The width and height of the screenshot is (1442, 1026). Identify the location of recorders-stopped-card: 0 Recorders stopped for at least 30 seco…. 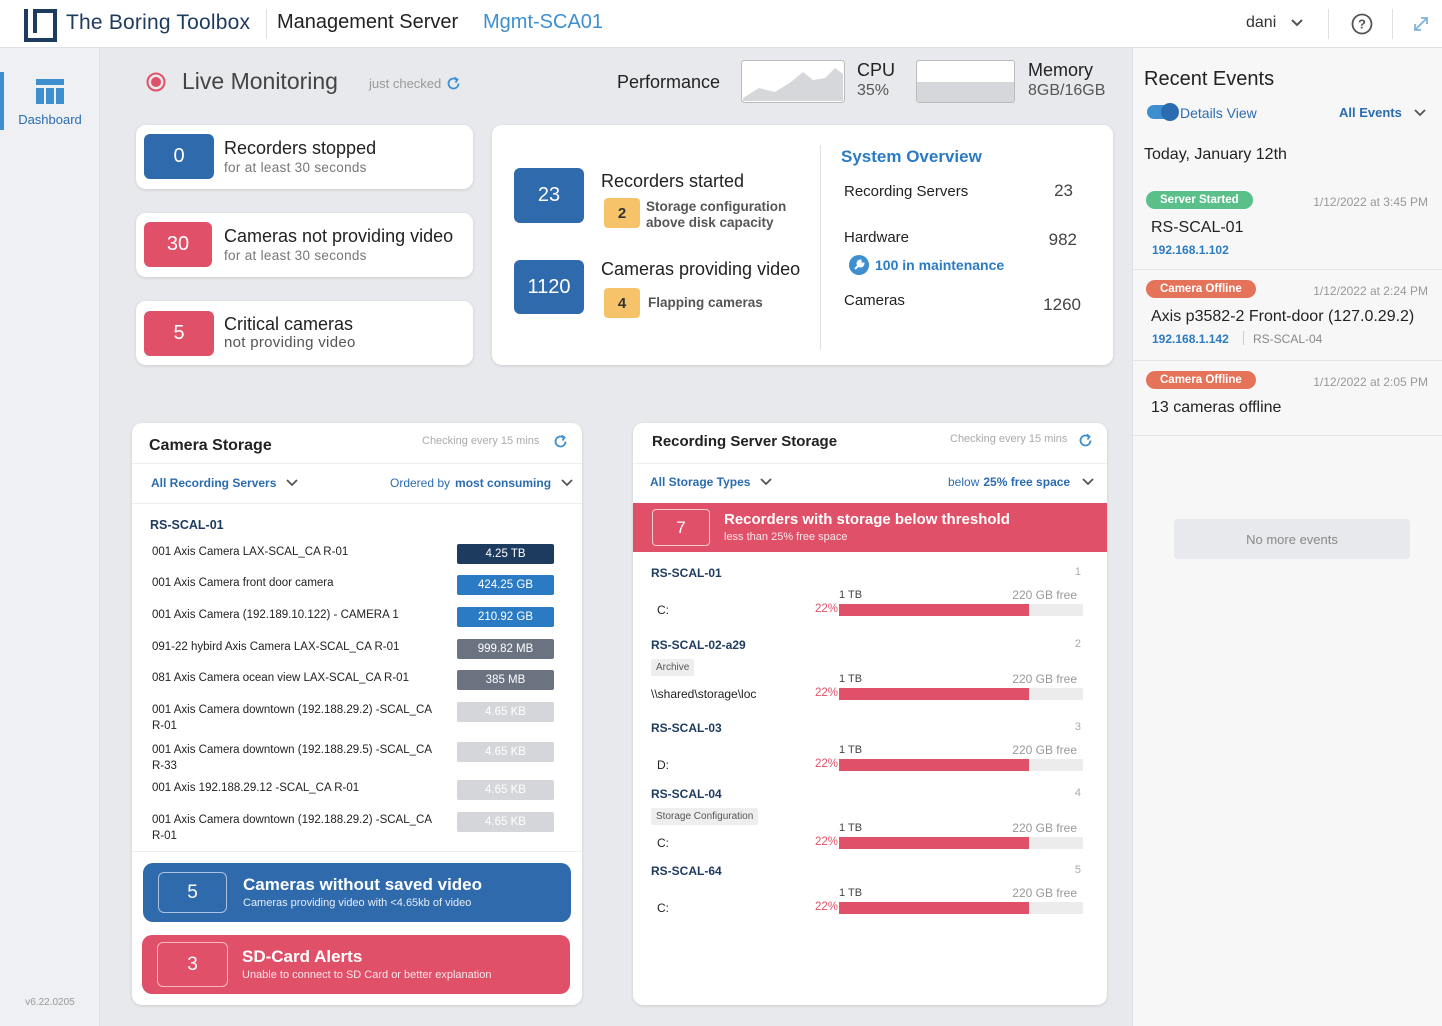
(304, 157).